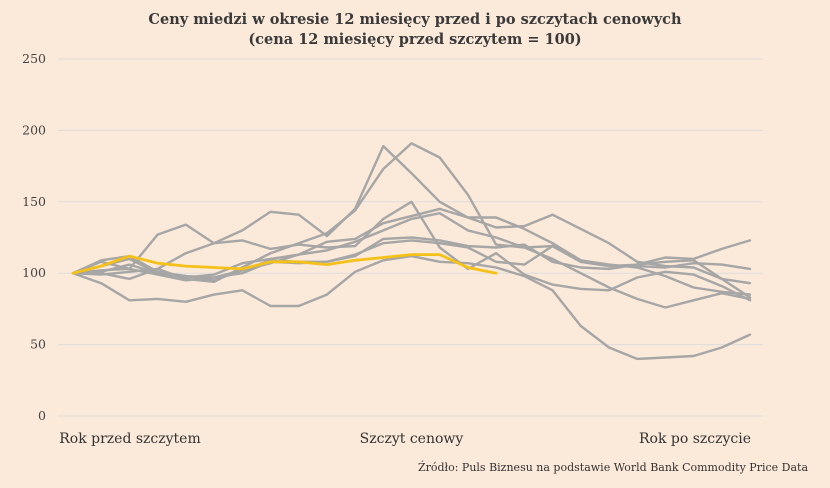 Image resolution: width=830 pixels, height=488 pixels. What do you see at coordinates (130, 439) in the screenshot?
I see `x-category-label: Rok przed szczytem` at bounding box center [130, 439].